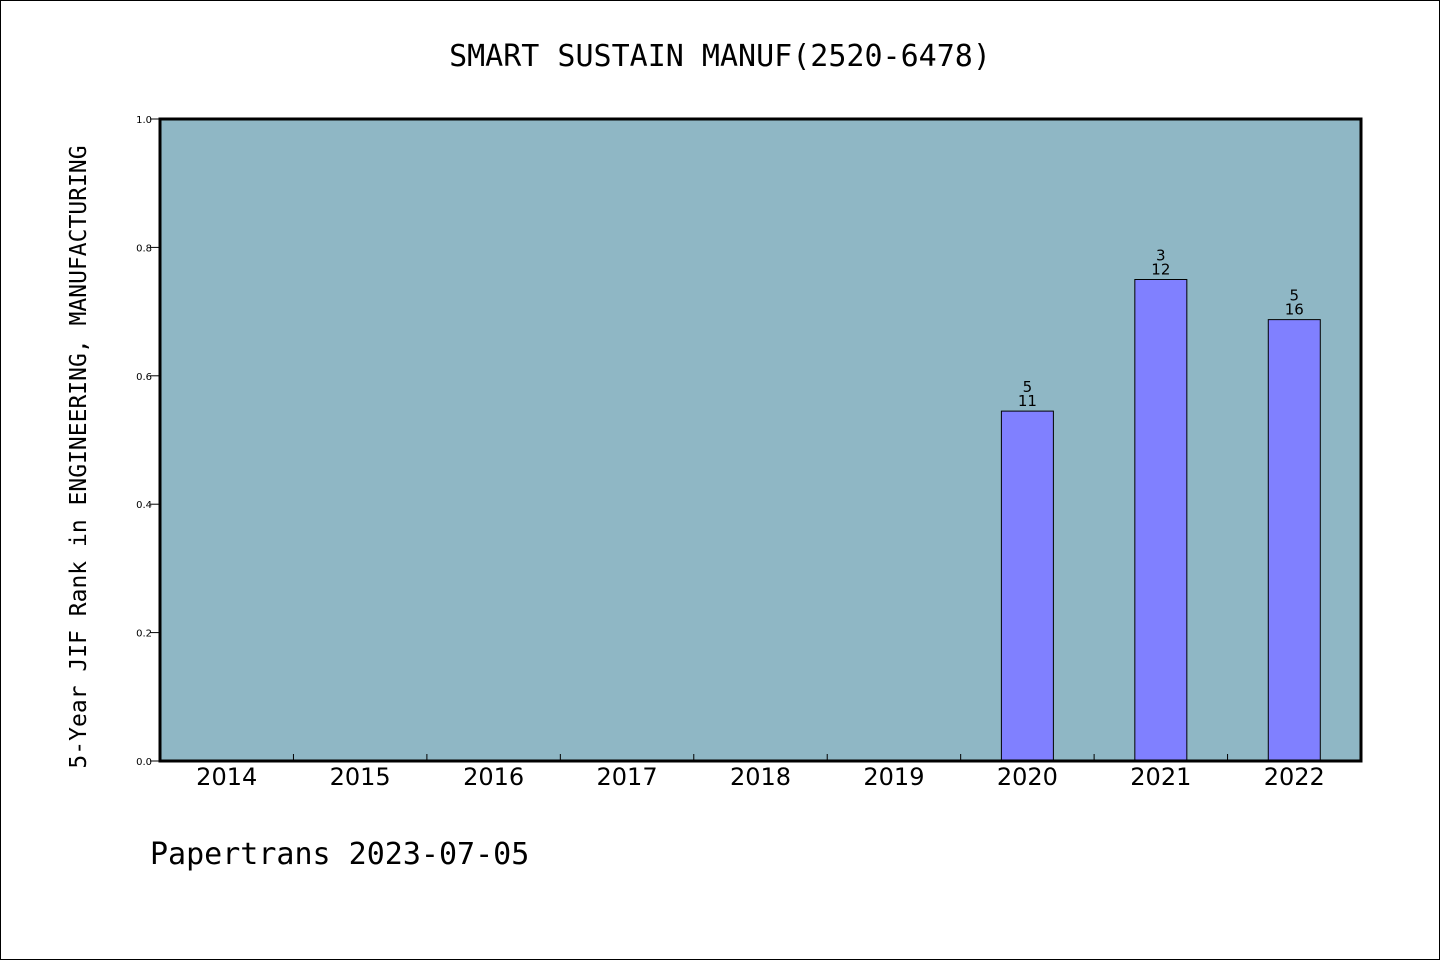  I want to click on x-tick-label-2020: 2020, so click(1027, 777).